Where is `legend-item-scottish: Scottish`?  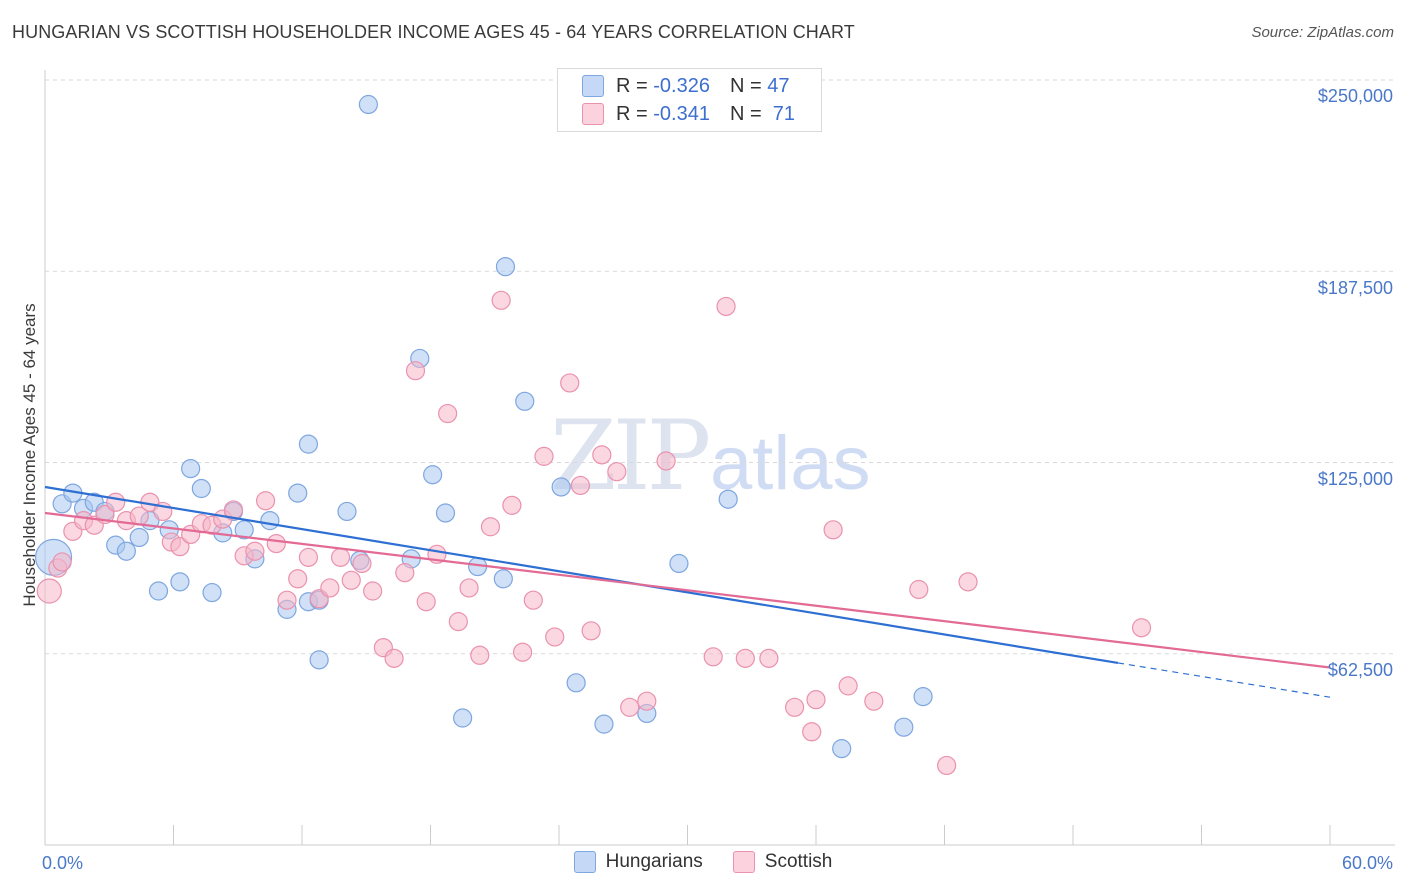
legend-item-scottish: Scottish is located at coordinates (782, 862).